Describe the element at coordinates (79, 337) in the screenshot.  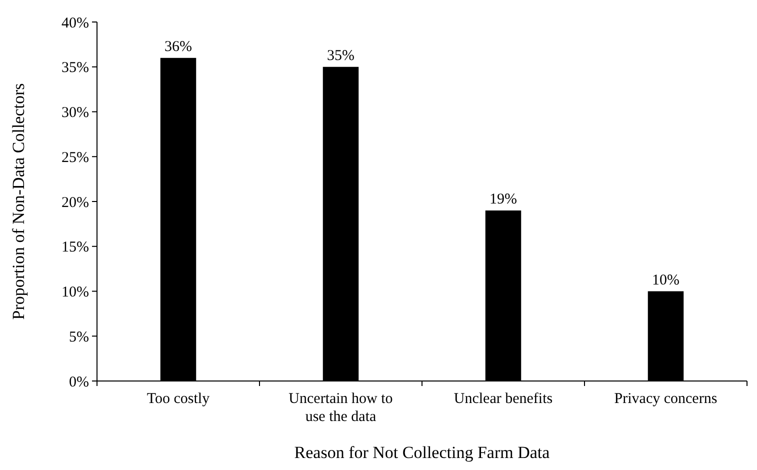
I see `y-tick-label: 5%` at that location.